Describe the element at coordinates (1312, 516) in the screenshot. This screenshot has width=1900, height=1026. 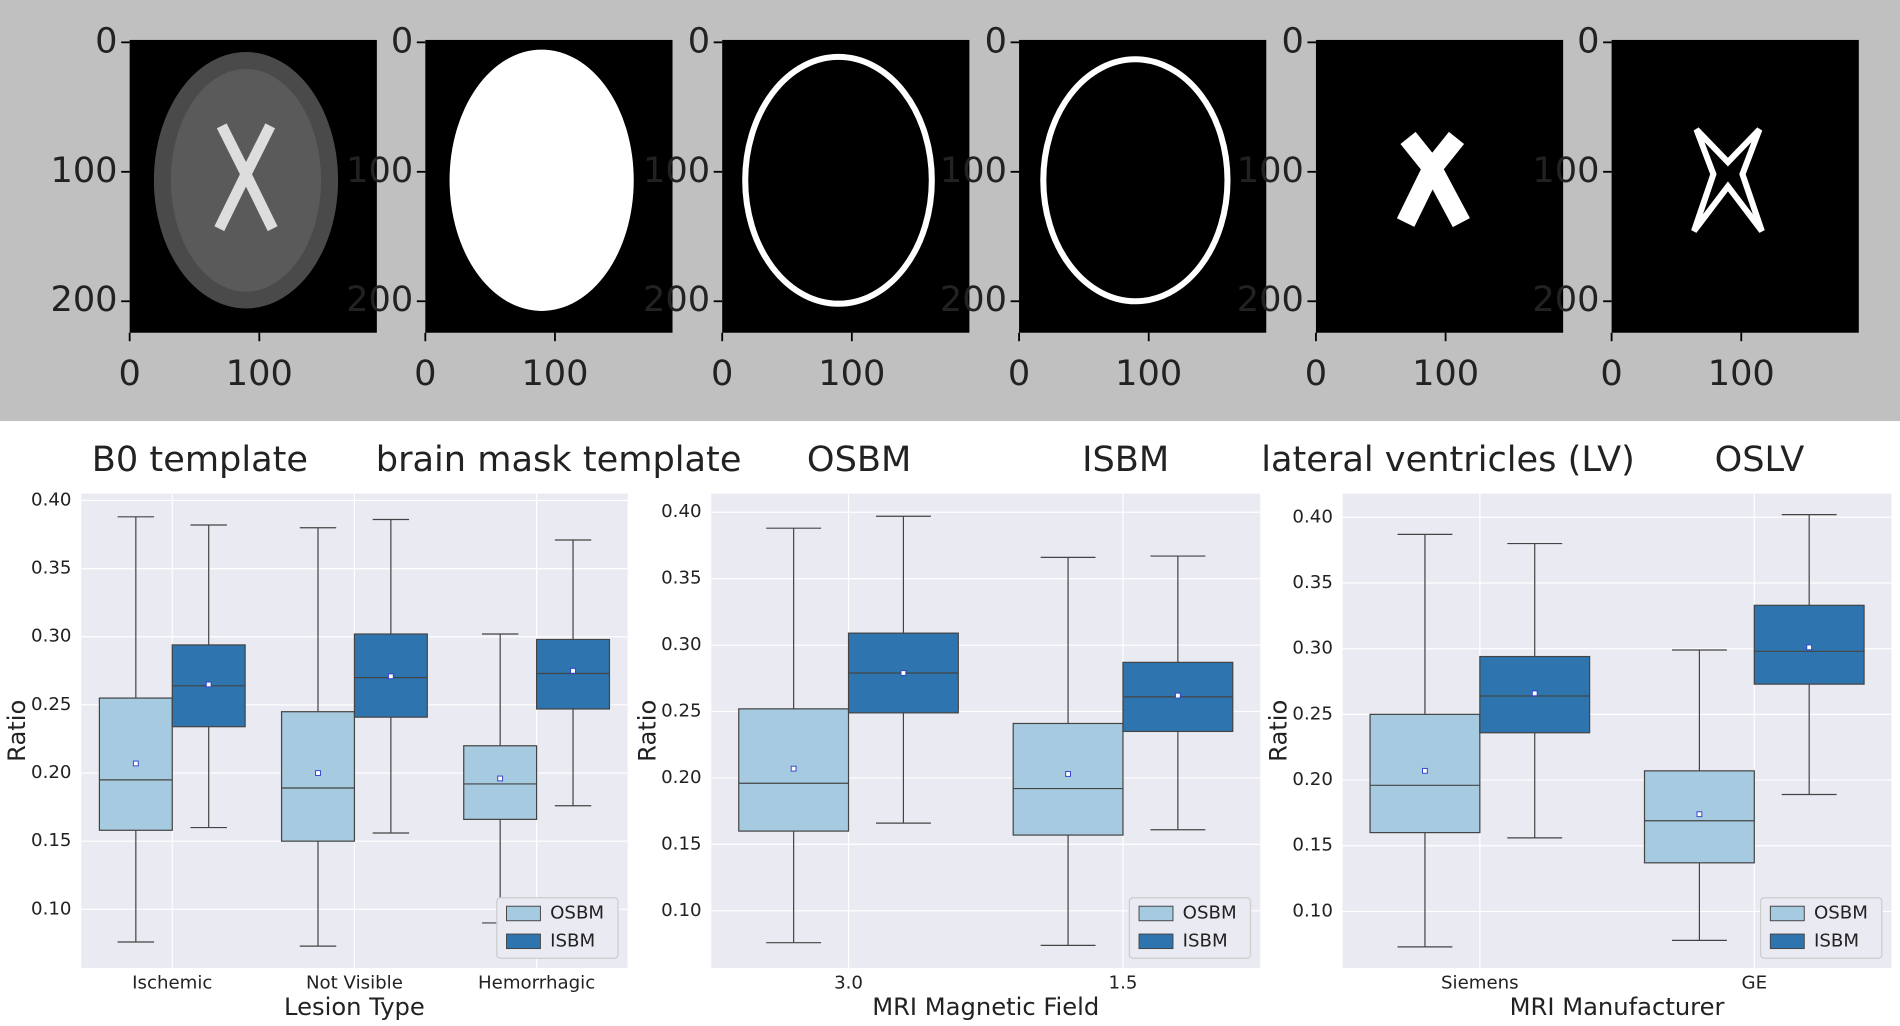
I see `y-tick-label: 0.40` at that location.